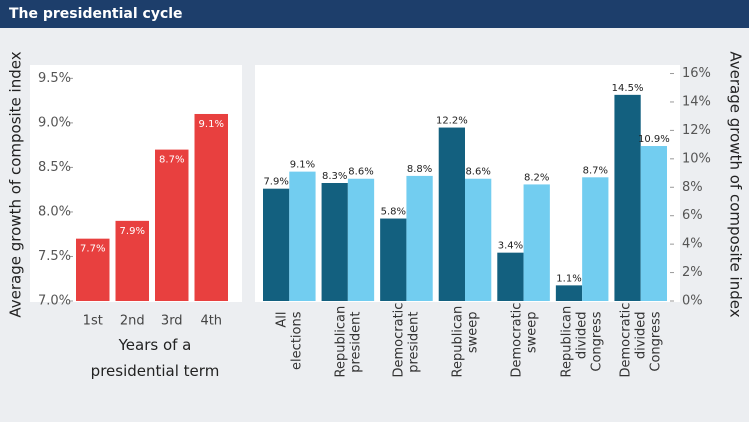 Image resolution: width=749 pixels, height=422 pixels. What do you see at coordinates (93, 321) in the screenshot?
I see `x-tick-label: 1st` at bounding box center [93, 321].